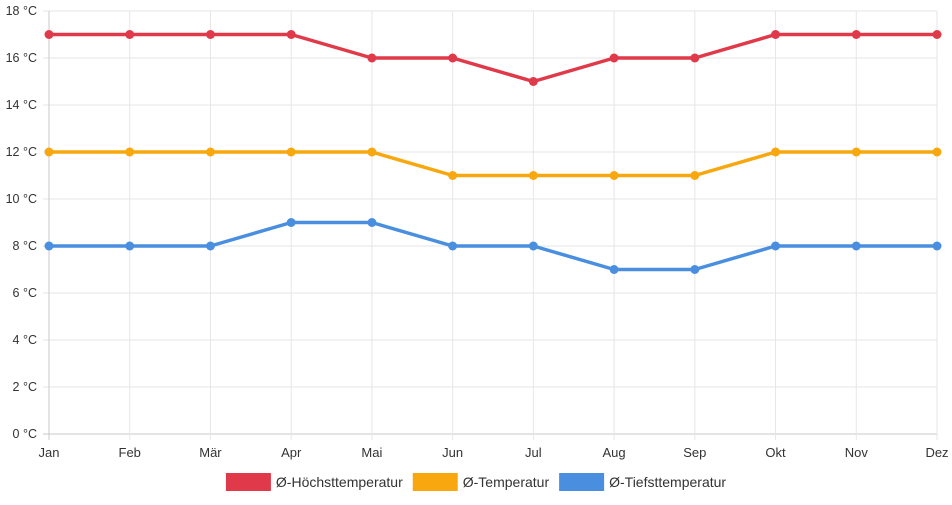 The height and width of the screenshot is (505, 952). What do you see at coordinates (452, 452) in the screenshot?
I see `x-tick-label: Jun` at bounding box center [452, 452].